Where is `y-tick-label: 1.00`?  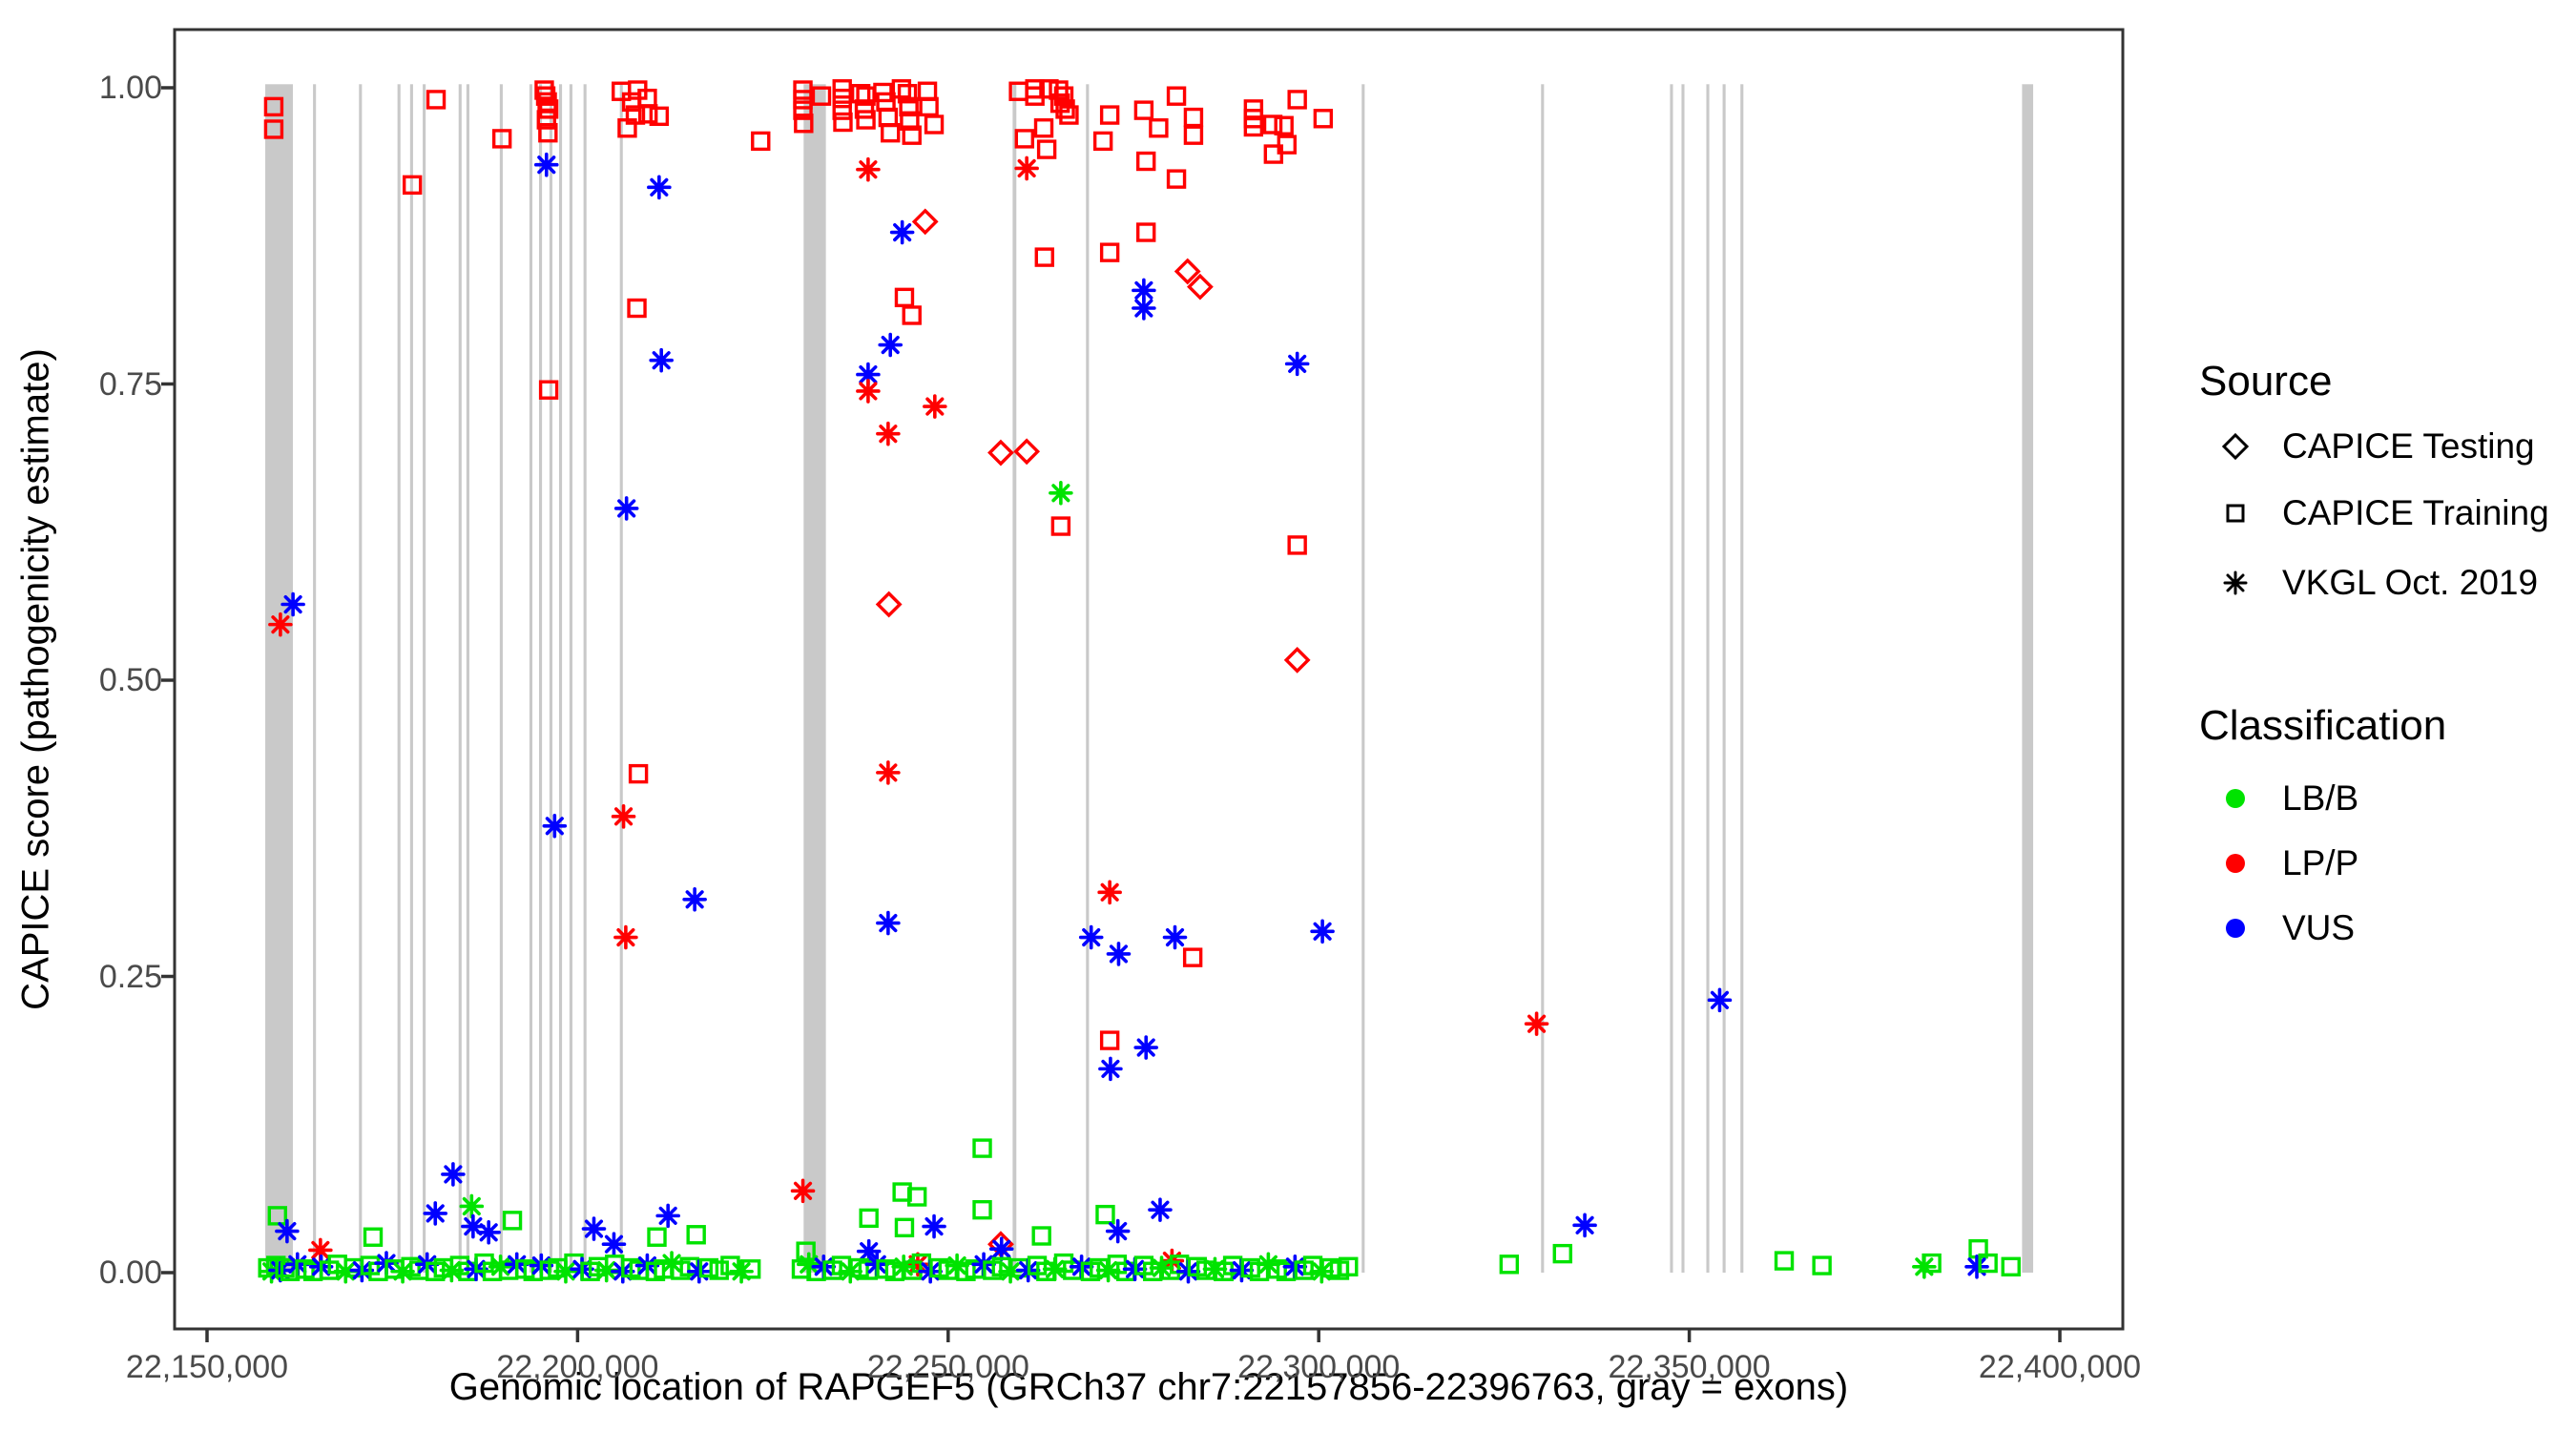
y-tick-label: 1.00 is located at coordinates (130, 88).